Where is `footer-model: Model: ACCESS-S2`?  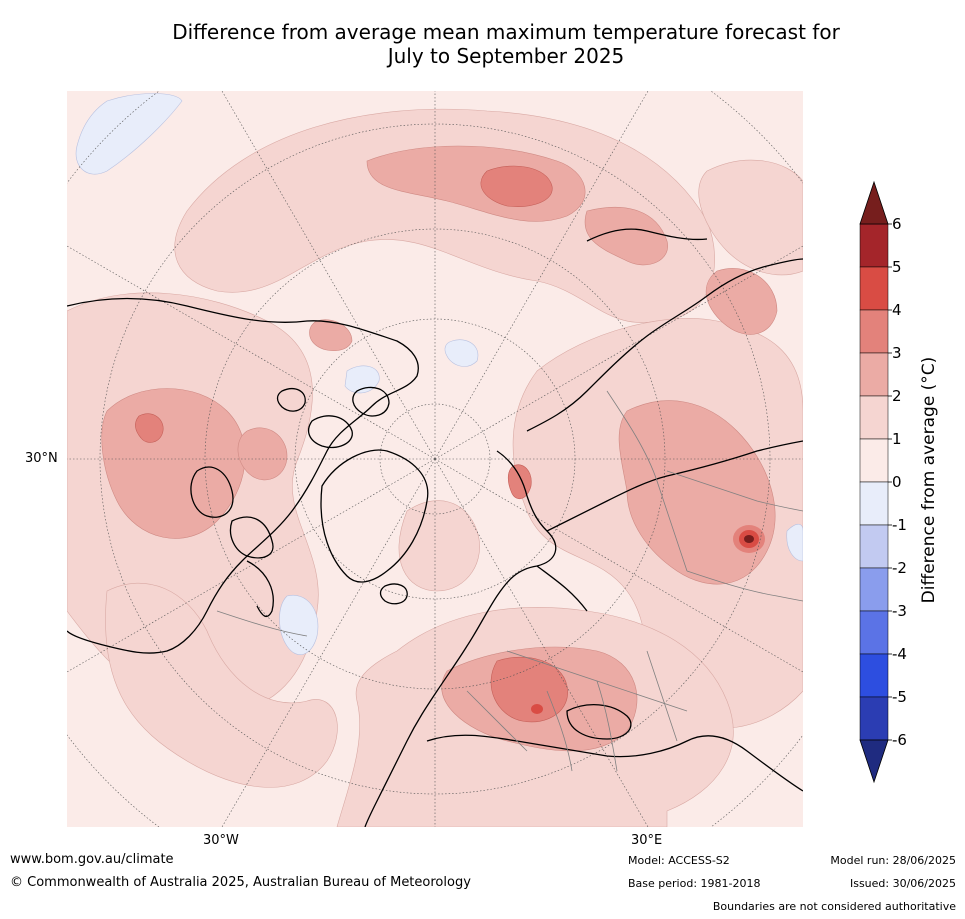
footer-model: Model: ACCESS-S2 is located at coordinates (679, 860).